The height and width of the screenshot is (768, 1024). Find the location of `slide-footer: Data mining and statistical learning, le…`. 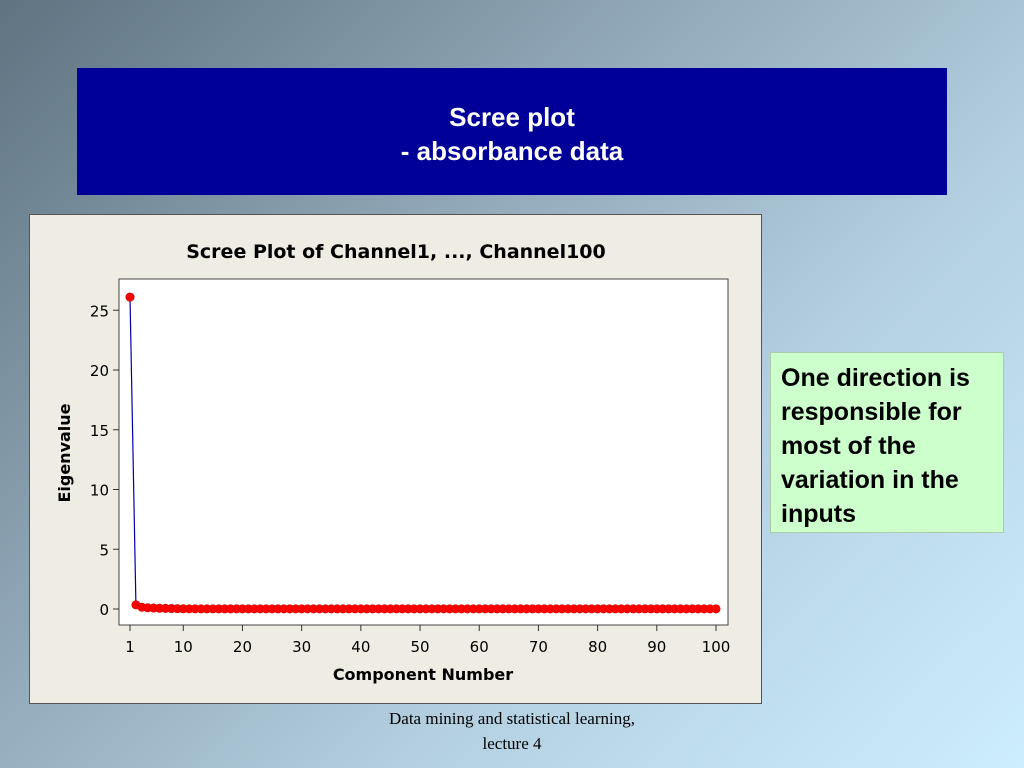

slide-footer: Data mining and statistical learning, le… is located at coordinates (512, 731).